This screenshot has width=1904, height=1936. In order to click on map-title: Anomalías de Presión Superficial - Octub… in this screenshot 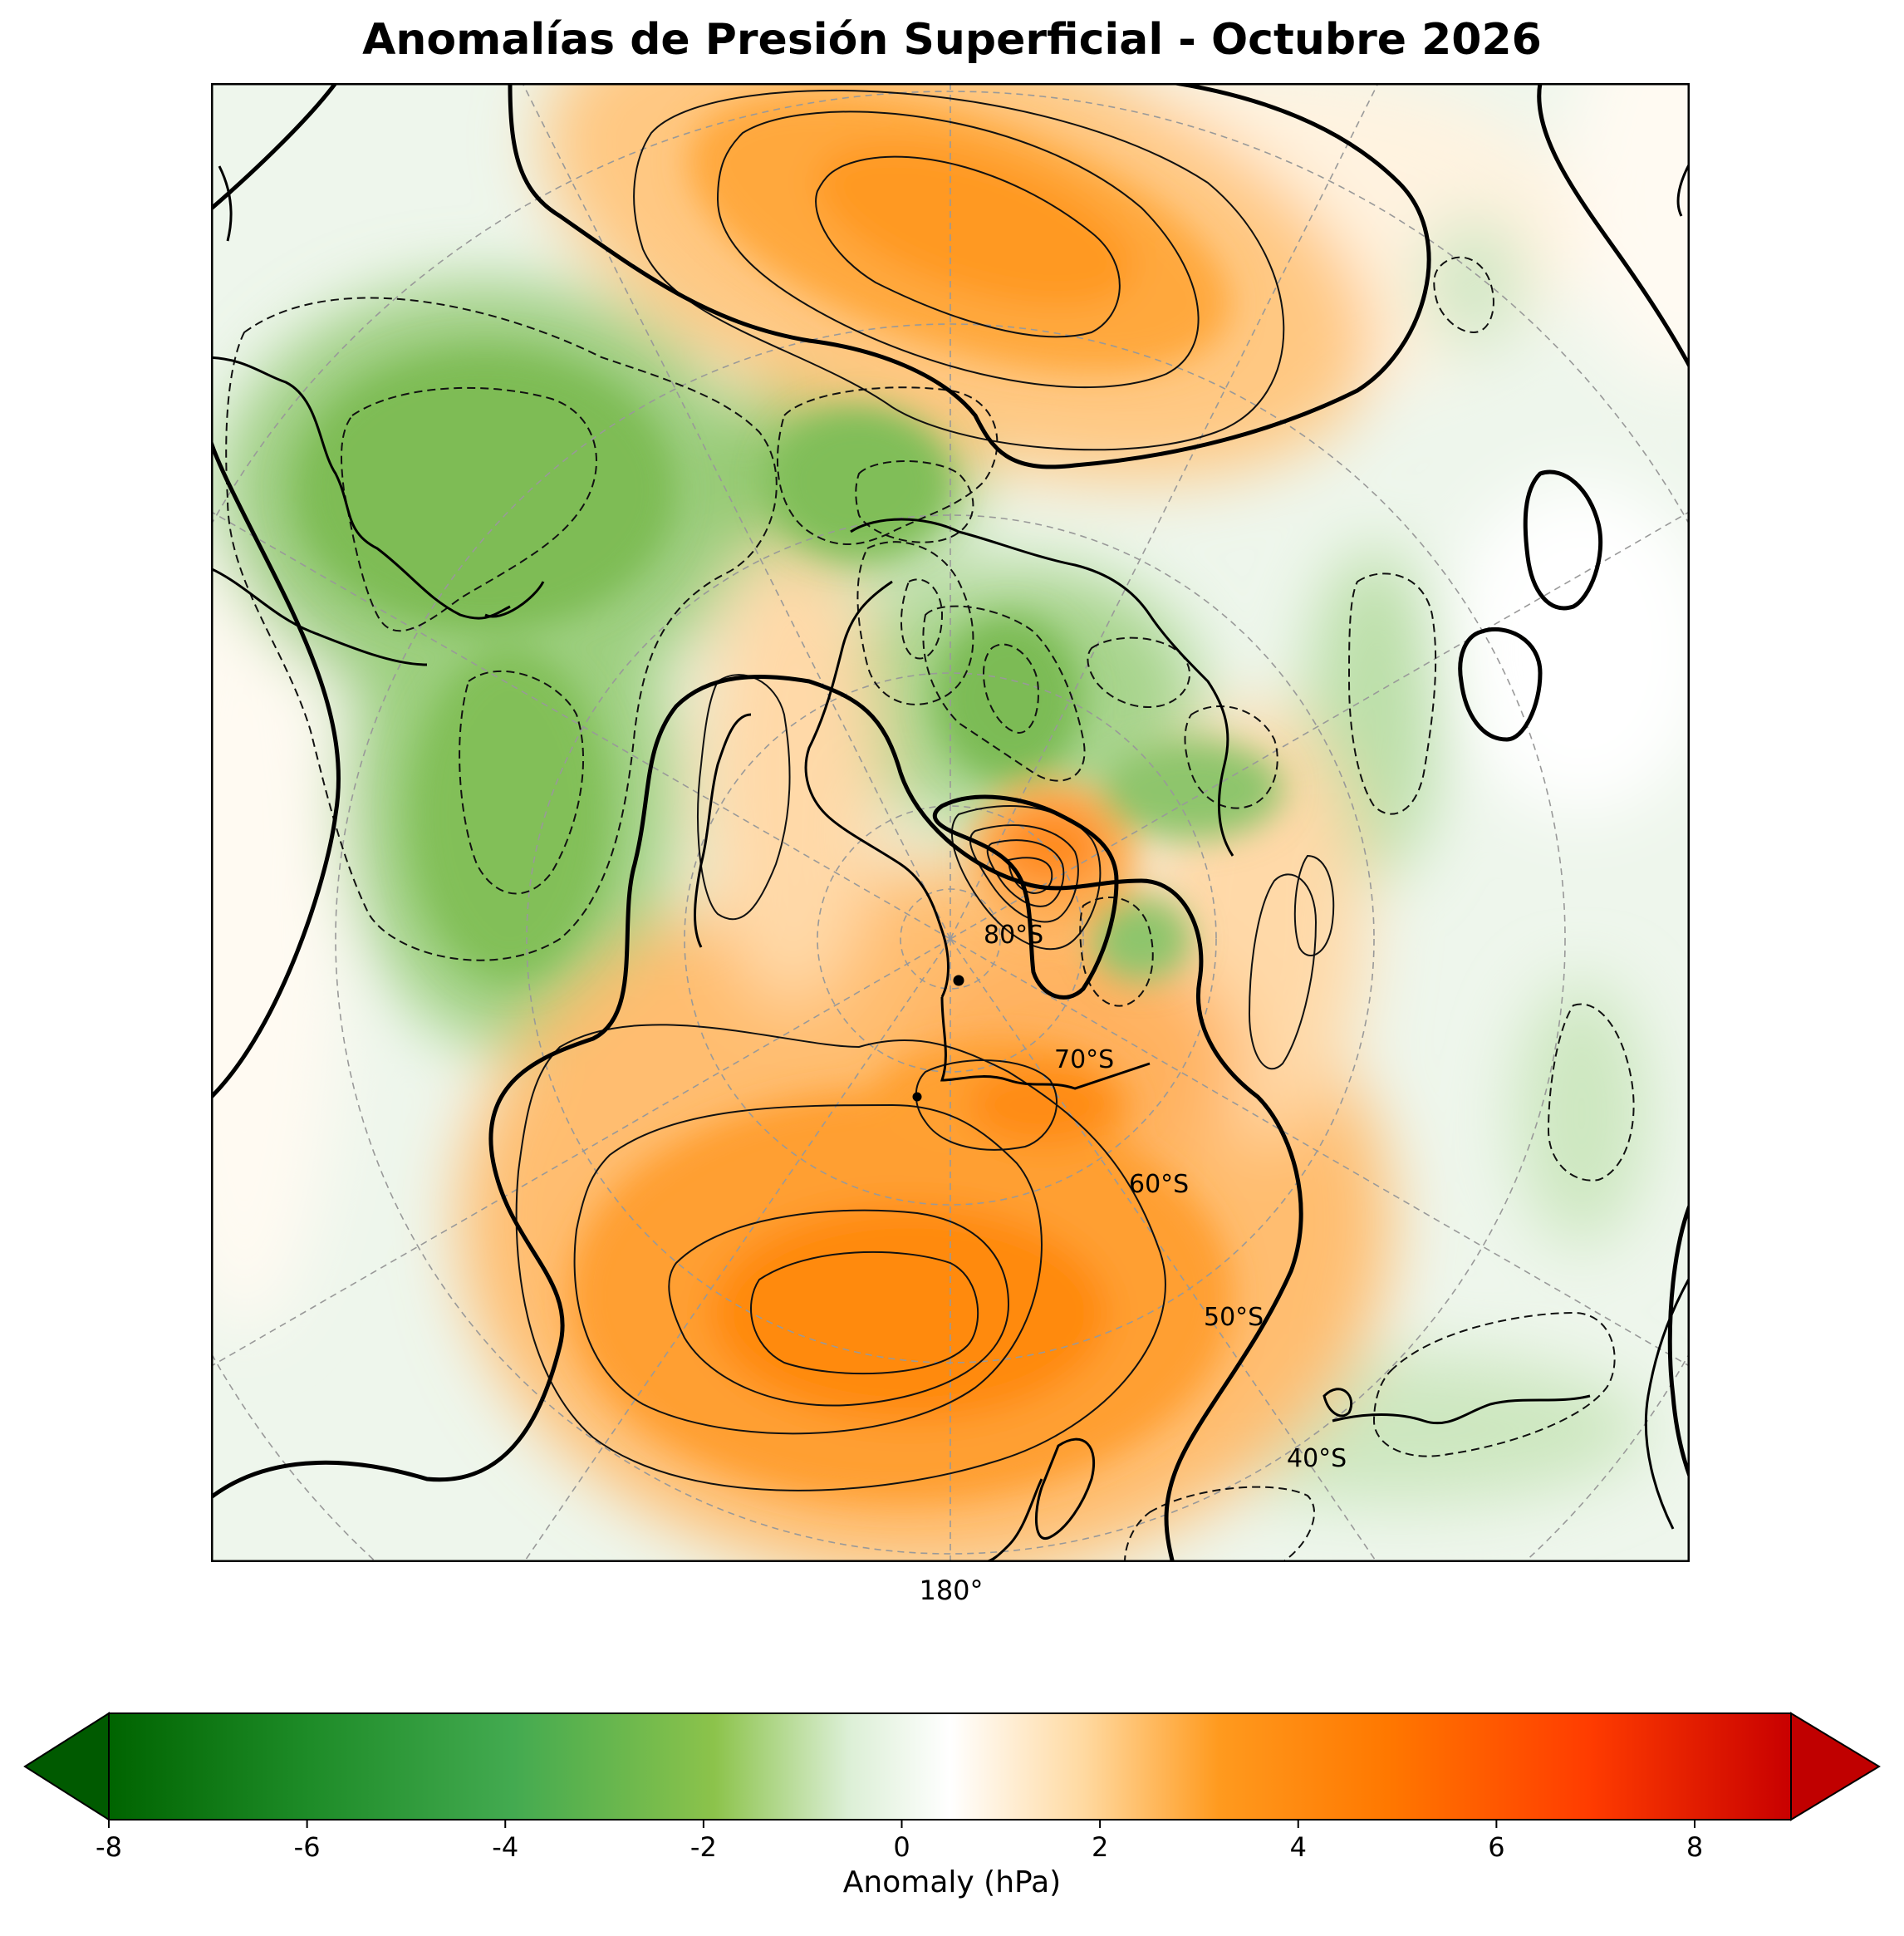, I will do `click(952, 40)`.